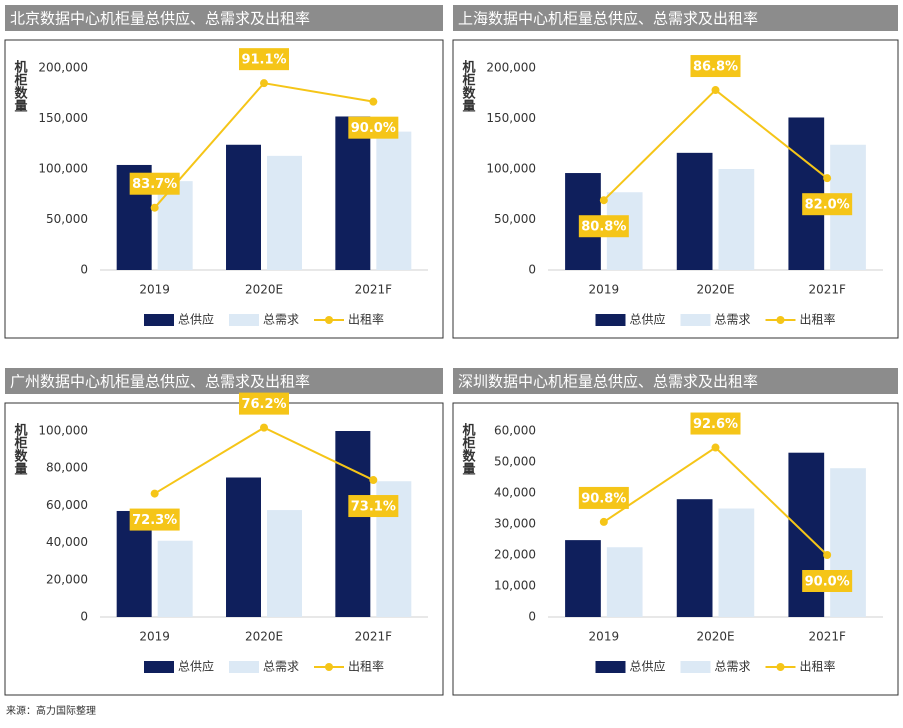 The height and width of the screenshot is (728, 903). I want to click on value-label: 90.0%, so click(373, 128).